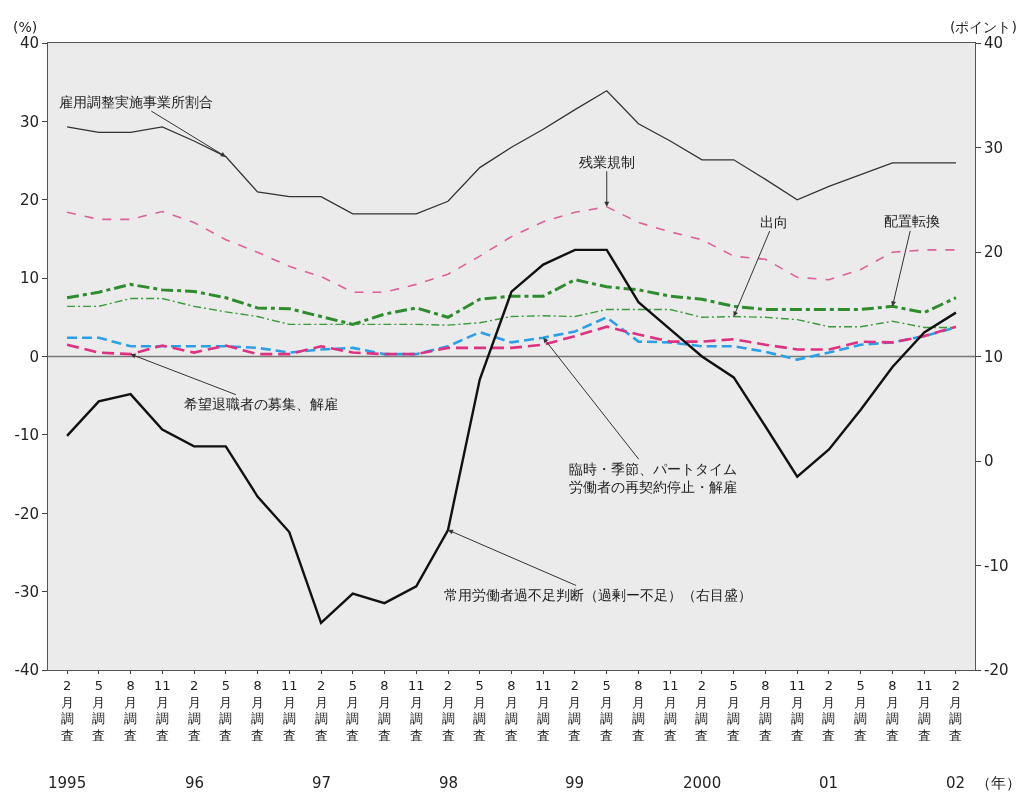  I want to click on y2-tick-label: -20, so click(996, 670).